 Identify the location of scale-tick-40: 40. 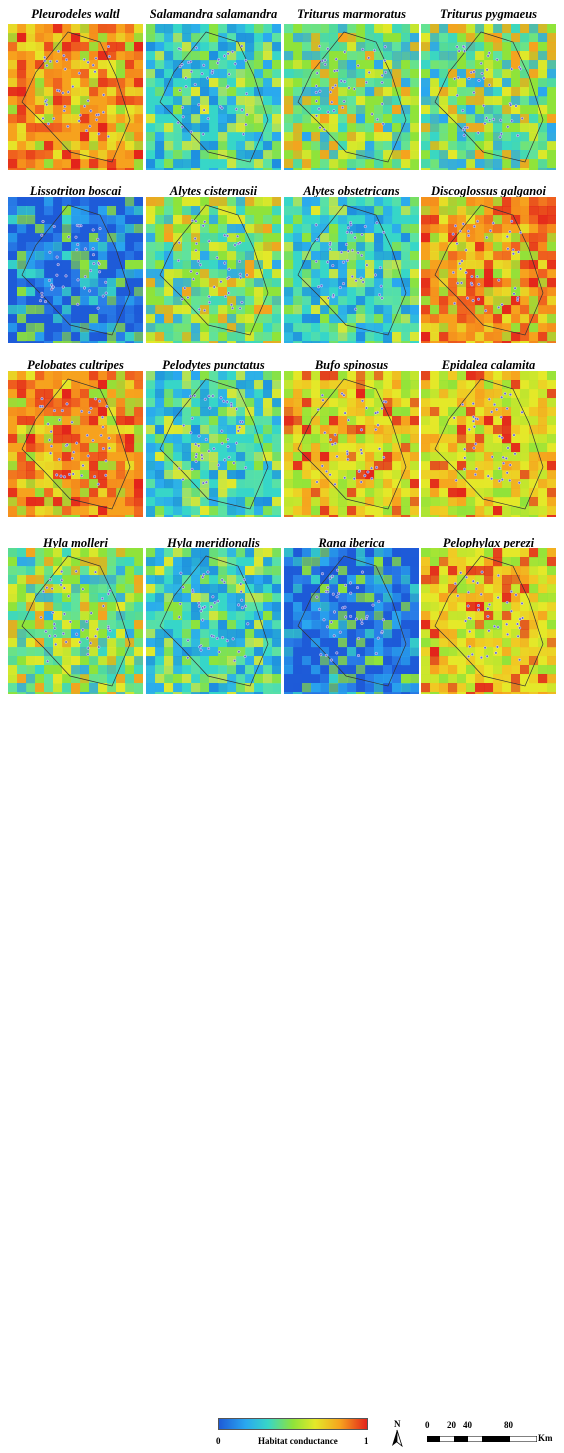
(467, 1425).